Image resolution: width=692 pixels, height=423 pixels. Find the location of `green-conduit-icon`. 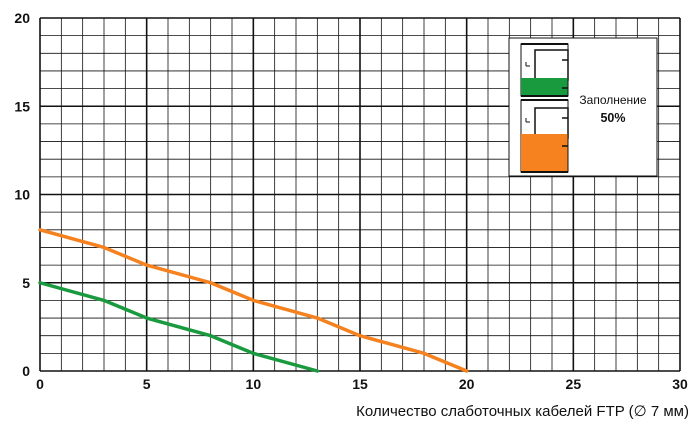

green-conduit-icon is located at coordinates (544, 70).